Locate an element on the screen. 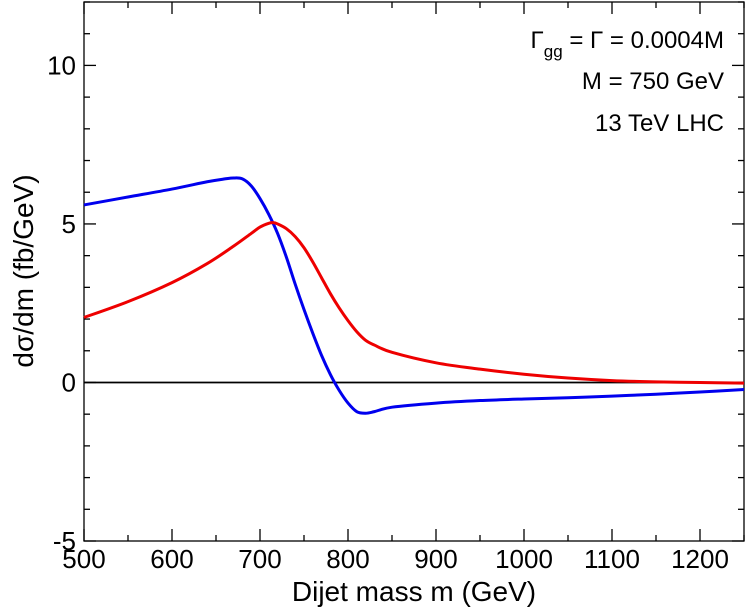 The height and width of the screenshot is (611, 747). gamma-subscript: gg is located at coordinates (553, 51).